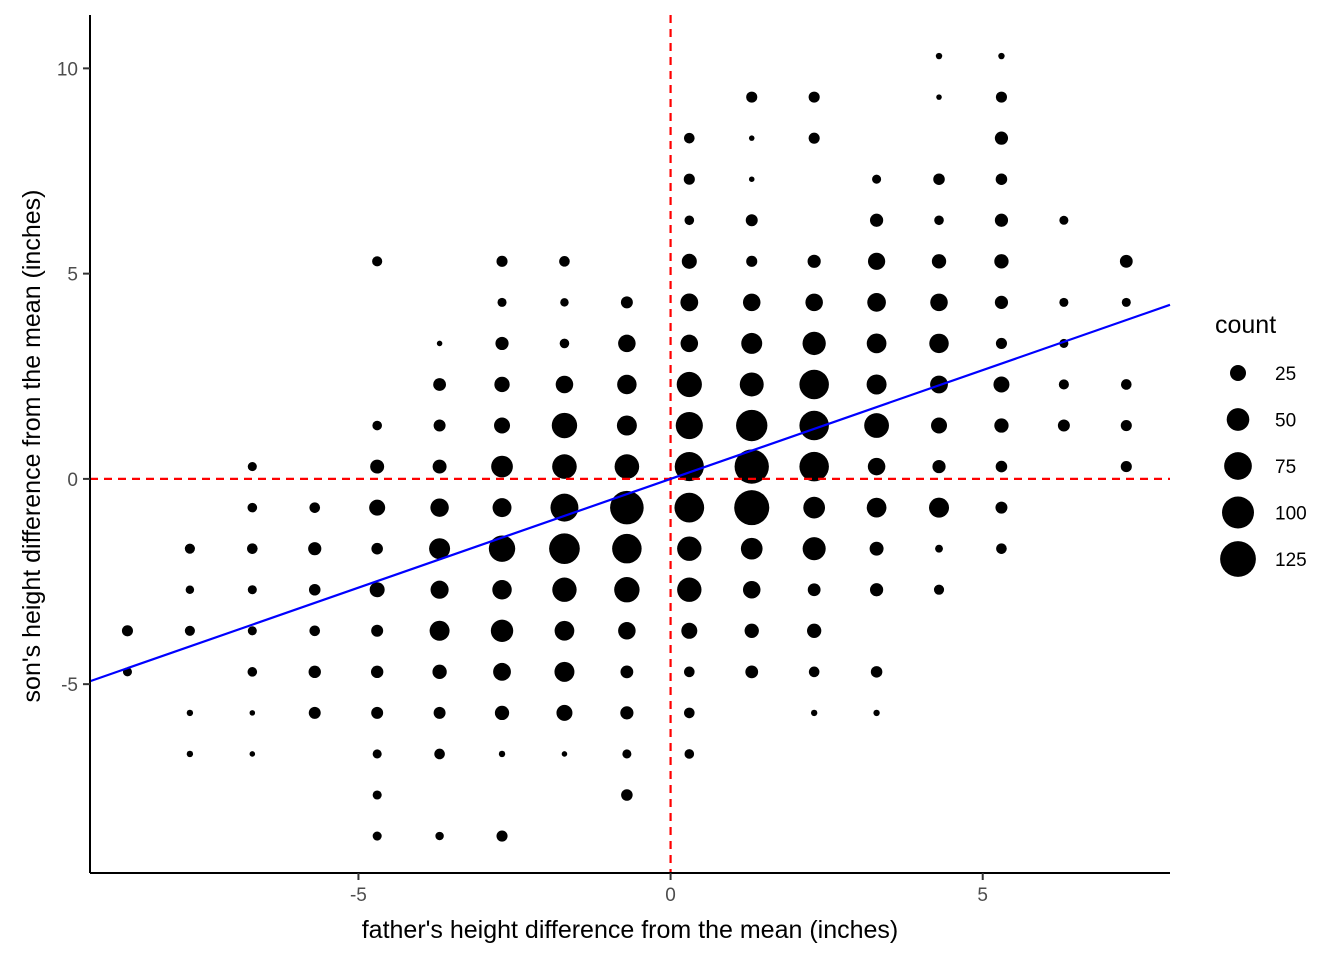 This screenshot has width=1344, height=960. I want to click on x-tick-label: 0, so click(670, 895).